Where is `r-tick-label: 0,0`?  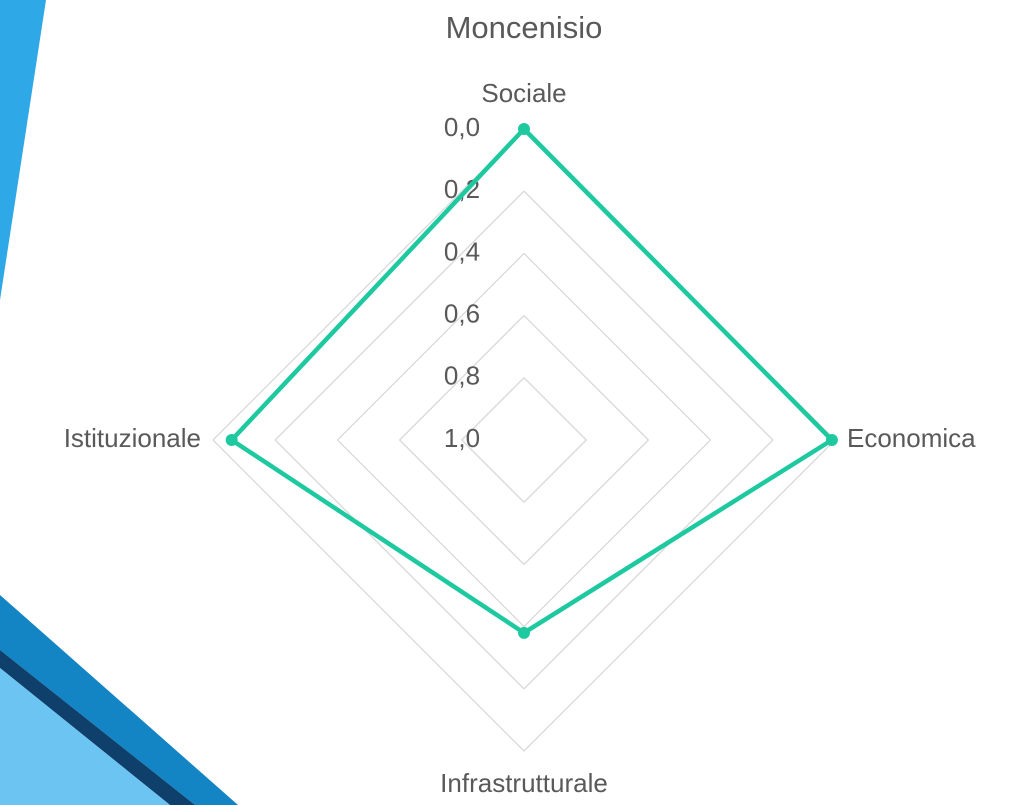 r-tick-label: 0,0 is located at coordinates (462, 127).